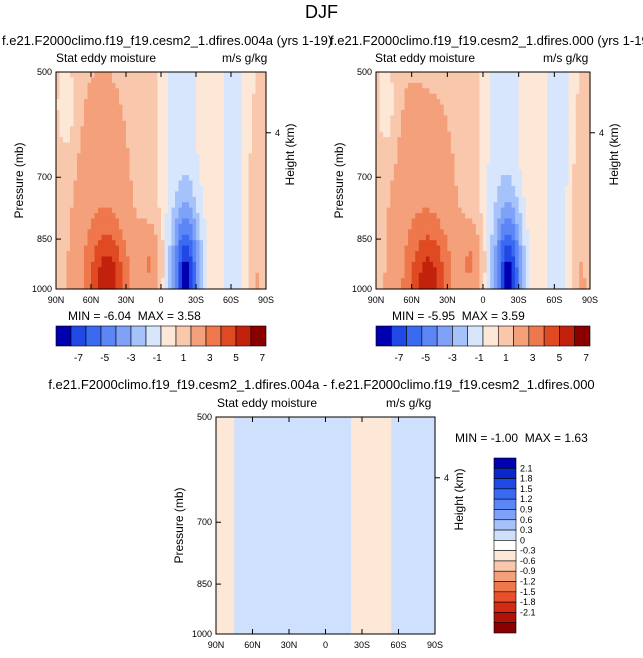 This screenshot has height=658, width=643. What do you see at coordinates (513, 316) in the screenshot?
I see `panel2-max: 3.59` at bounding box center [513, 316].